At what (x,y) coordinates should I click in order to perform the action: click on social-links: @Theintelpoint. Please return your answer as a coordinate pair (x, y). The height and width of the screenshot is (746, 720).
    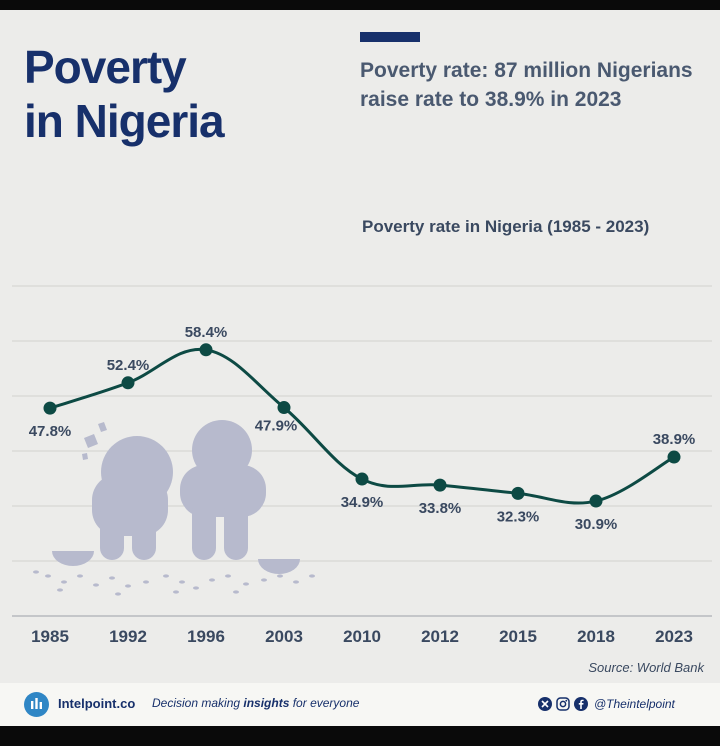
    Looking at the image, I should click on (606, 704).